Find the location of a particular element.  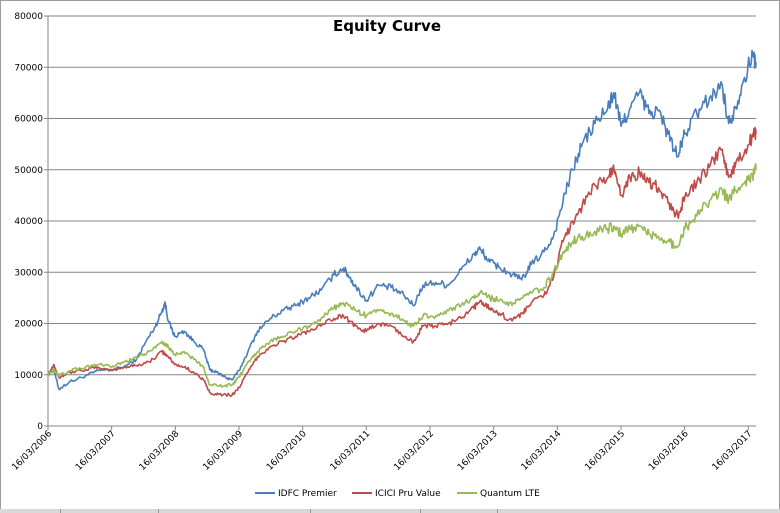

x-tick-label: 16/03/2009 is located at coordinates (223, 451).